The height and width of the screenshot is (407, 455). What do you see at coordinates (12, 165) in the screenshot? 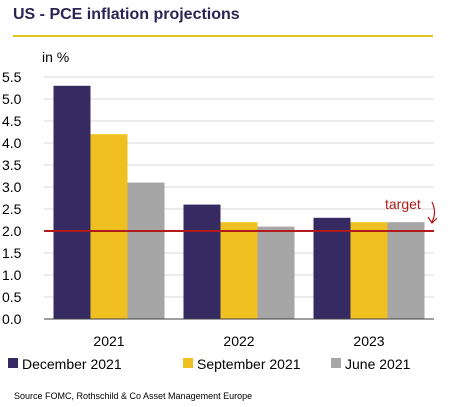
I see `y-tick-label: 3.5` at bounding box center [12, 165].